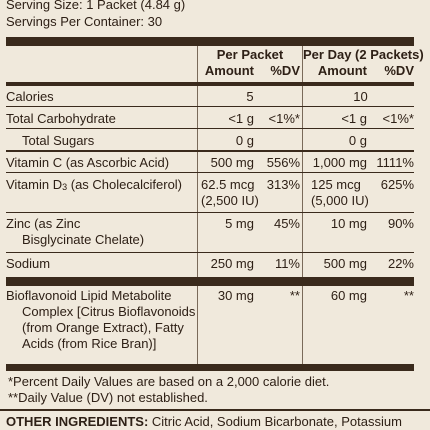 The width and height of the screenshot is (430, 430). I want to click on sodium-label: Sodium, so click(28, 263).